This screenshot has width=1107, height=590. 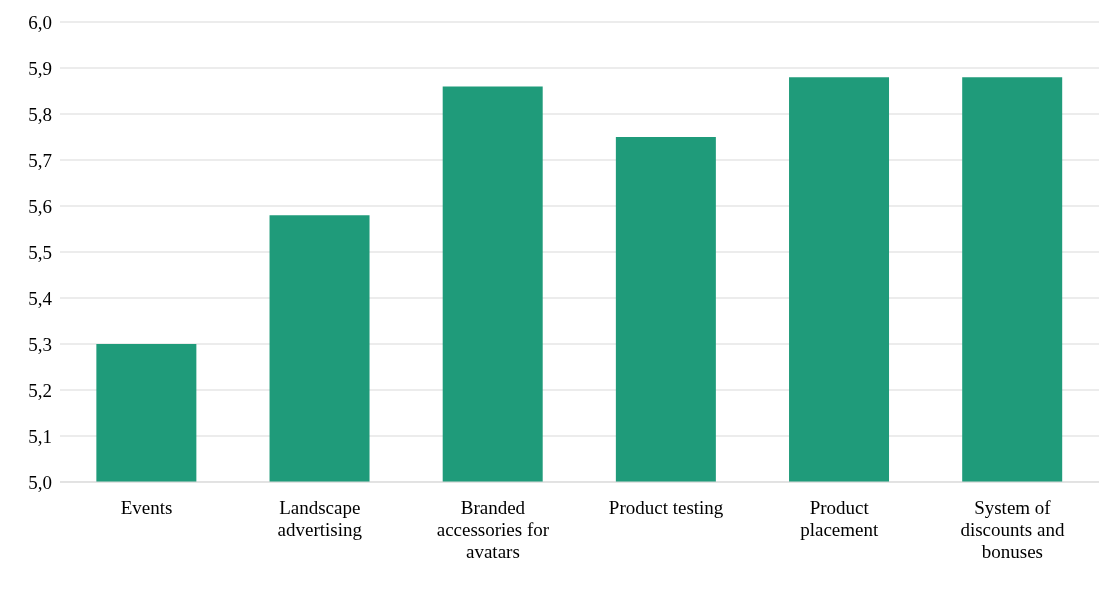 I want to click on y-tick-label: 5,1, so click(x=40, y=436).